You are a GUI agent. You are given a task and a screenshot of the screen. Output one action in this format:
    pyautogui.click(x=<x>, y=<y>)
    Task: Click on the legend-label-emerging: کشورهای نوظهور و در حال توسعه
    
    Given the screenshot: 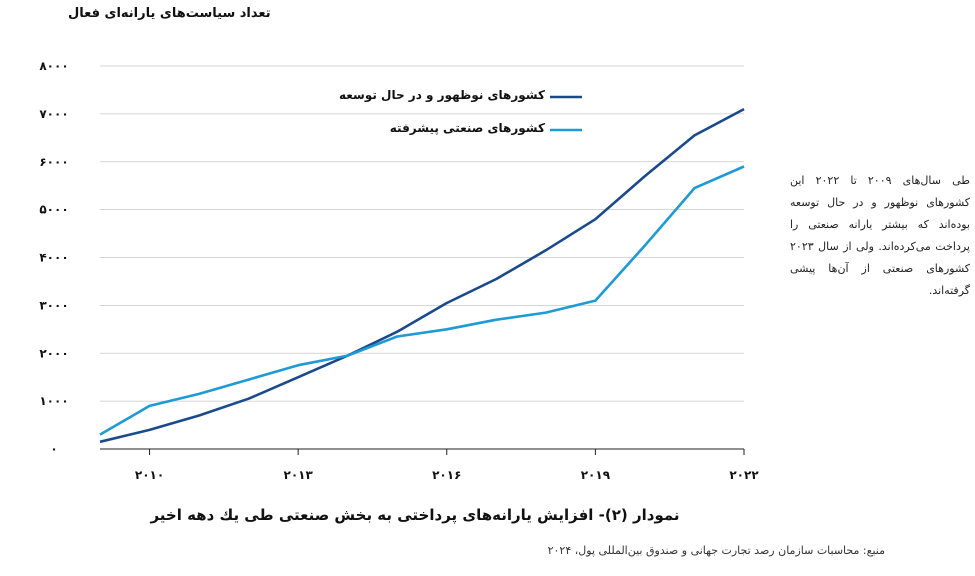 What is the action you would take?
    pyautogui.click(x=442, y=95)
    